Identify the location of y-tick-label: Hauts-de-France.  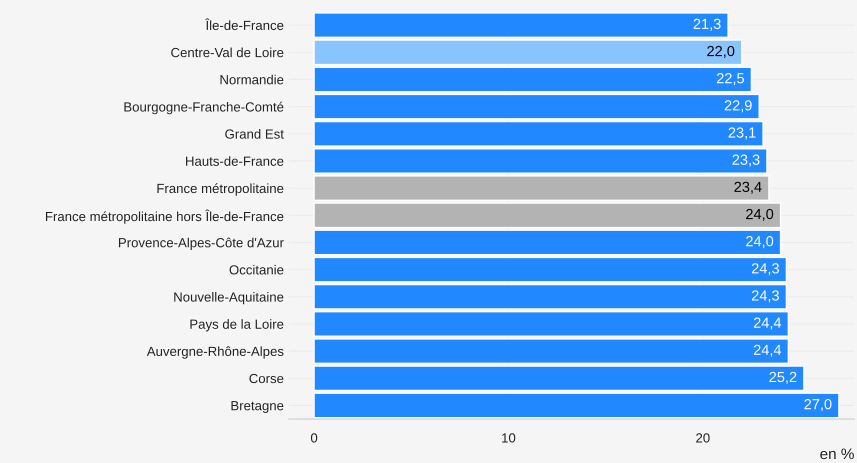
(235, 161).